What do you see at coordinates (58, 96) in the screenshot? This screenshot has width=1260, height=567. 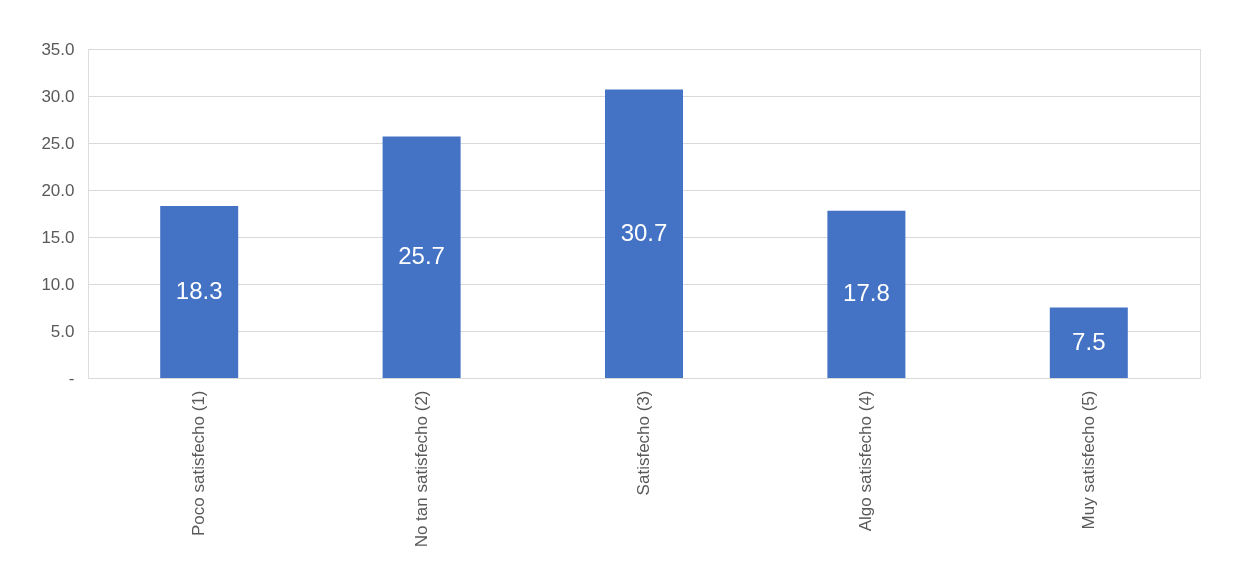 I see `y-tick-label: 30.0` at bounding box center [58, 96].